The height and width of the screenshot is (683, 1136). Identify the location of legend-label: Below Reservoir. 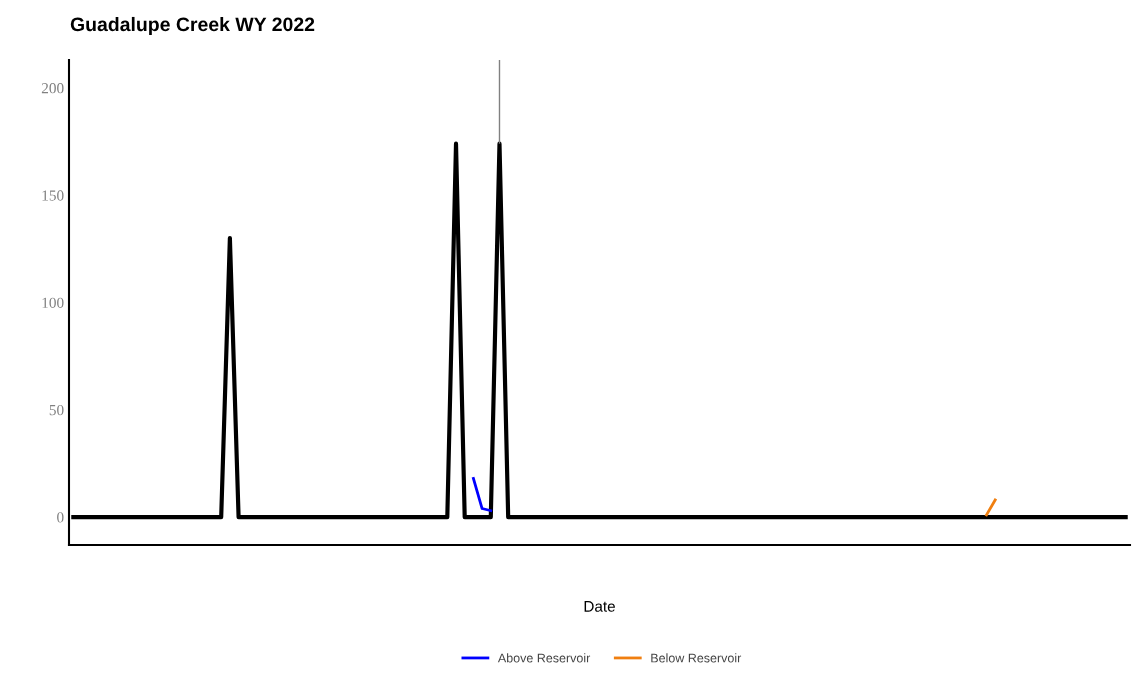
(696, 658).